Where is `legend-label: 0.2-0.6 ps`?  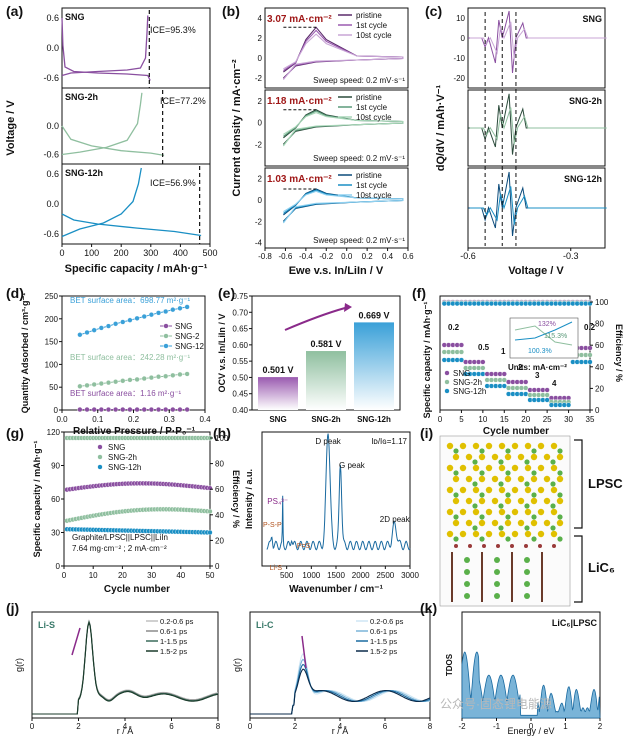
legend-label: 0.2-0.6 ps is located at coordinates (177, 621).